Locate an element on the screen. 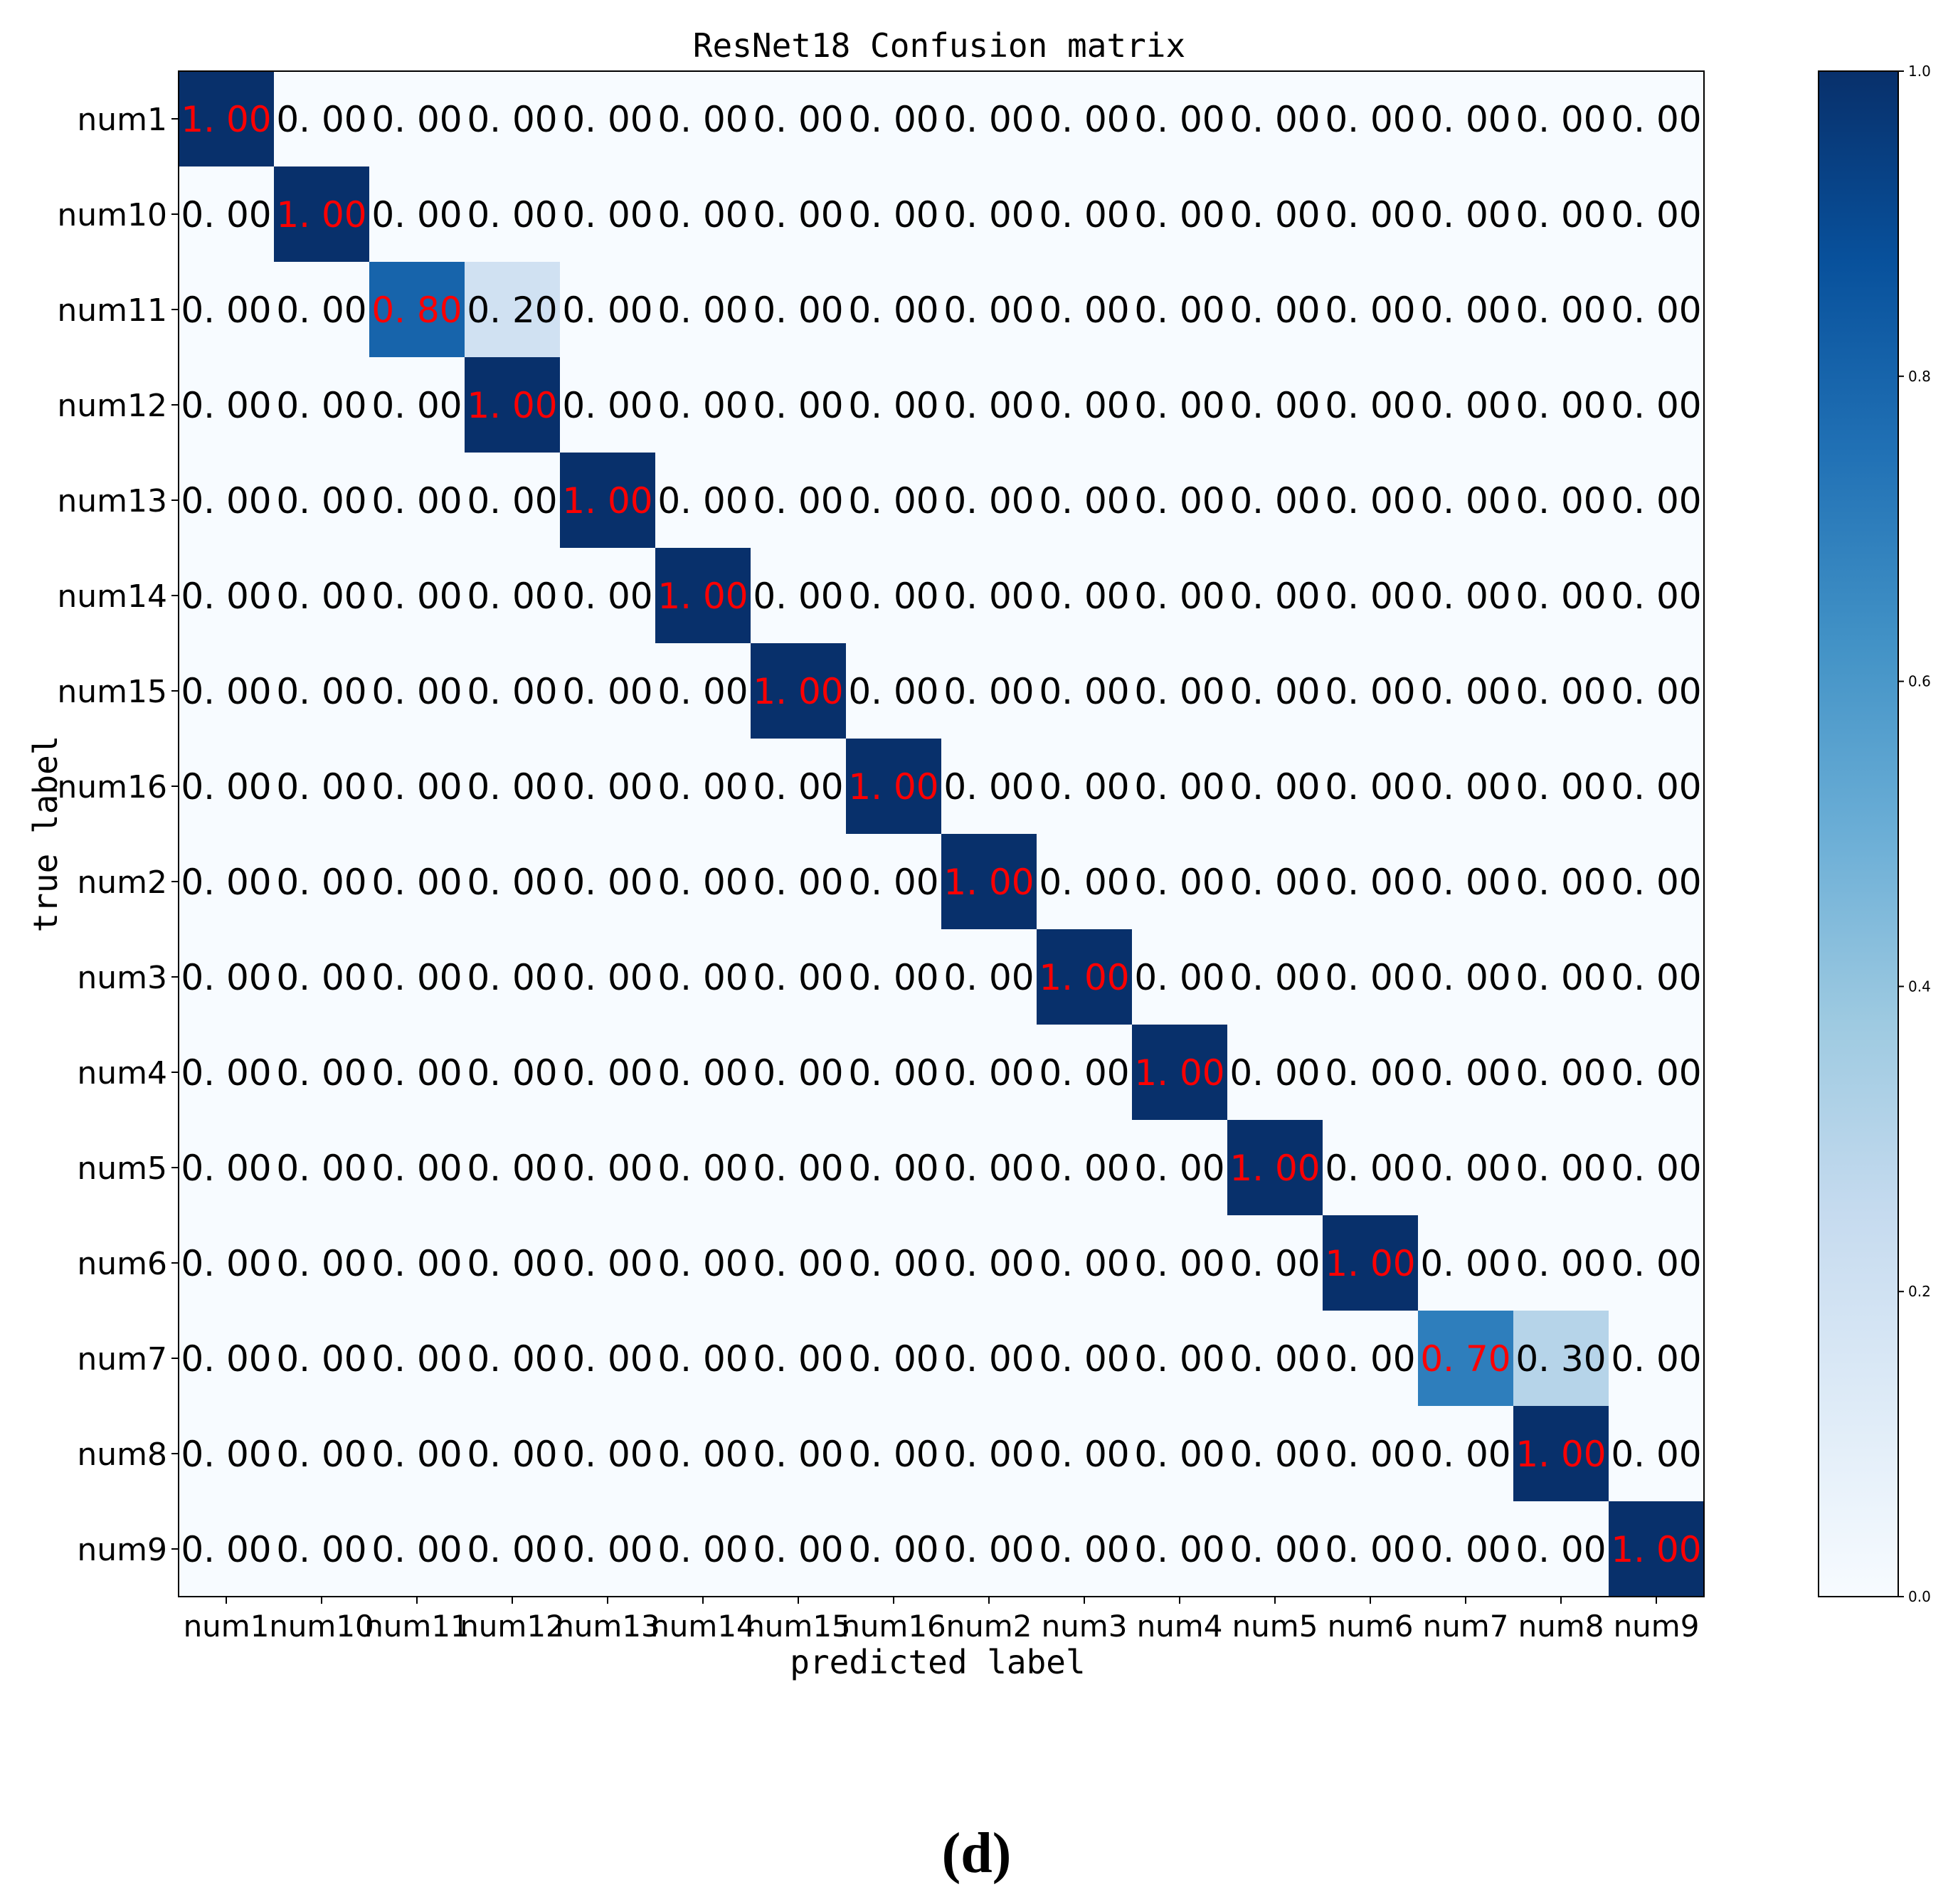  colorbar is located at coordinates (1858, 833).